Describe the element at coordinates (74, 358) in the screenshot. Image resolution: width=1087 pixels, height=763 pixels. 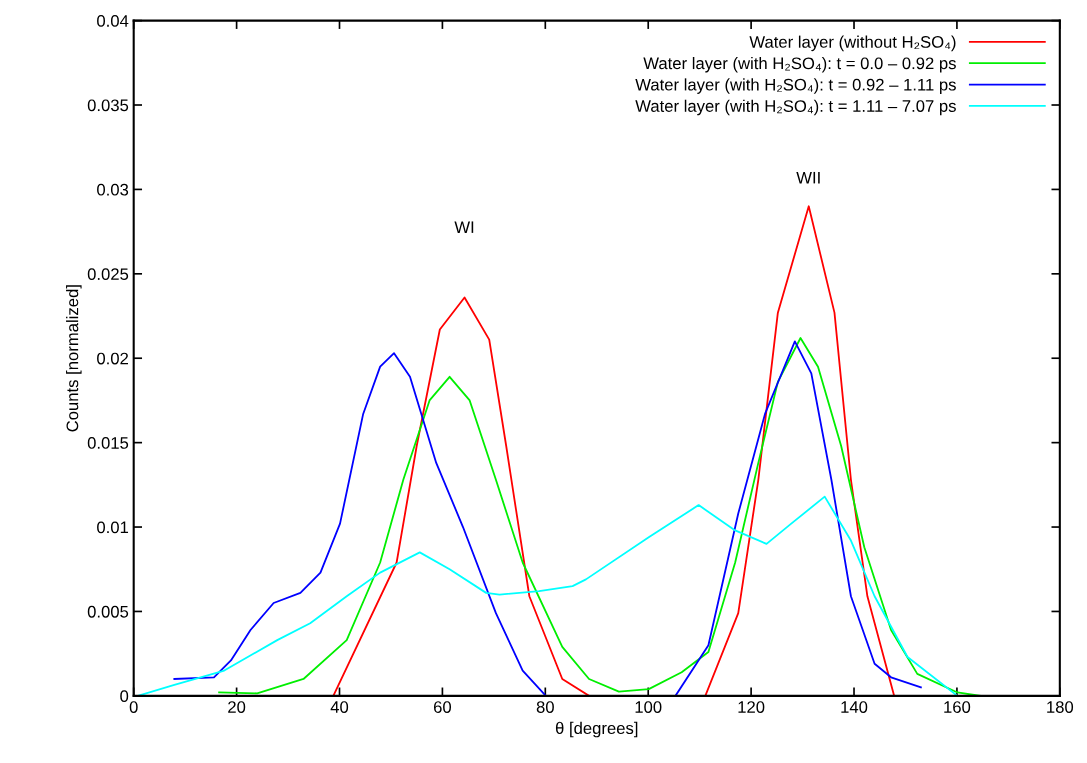
I see `y-axis-title: Counts [normalized]` at that location.